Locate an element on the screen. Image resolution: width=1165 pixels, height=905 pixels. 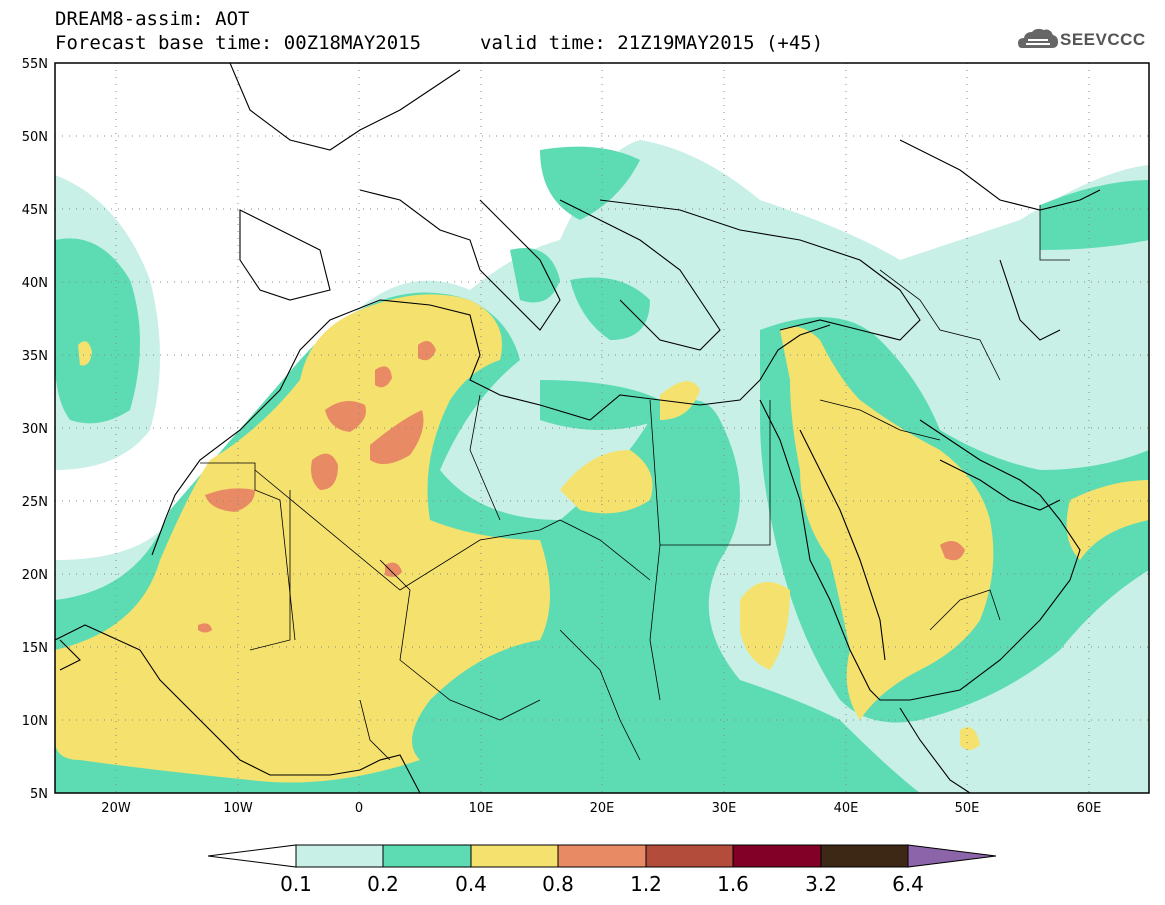
valid-time: valid time: 21Z19MAY2015 (+45) is located at coordinates (652, 43).